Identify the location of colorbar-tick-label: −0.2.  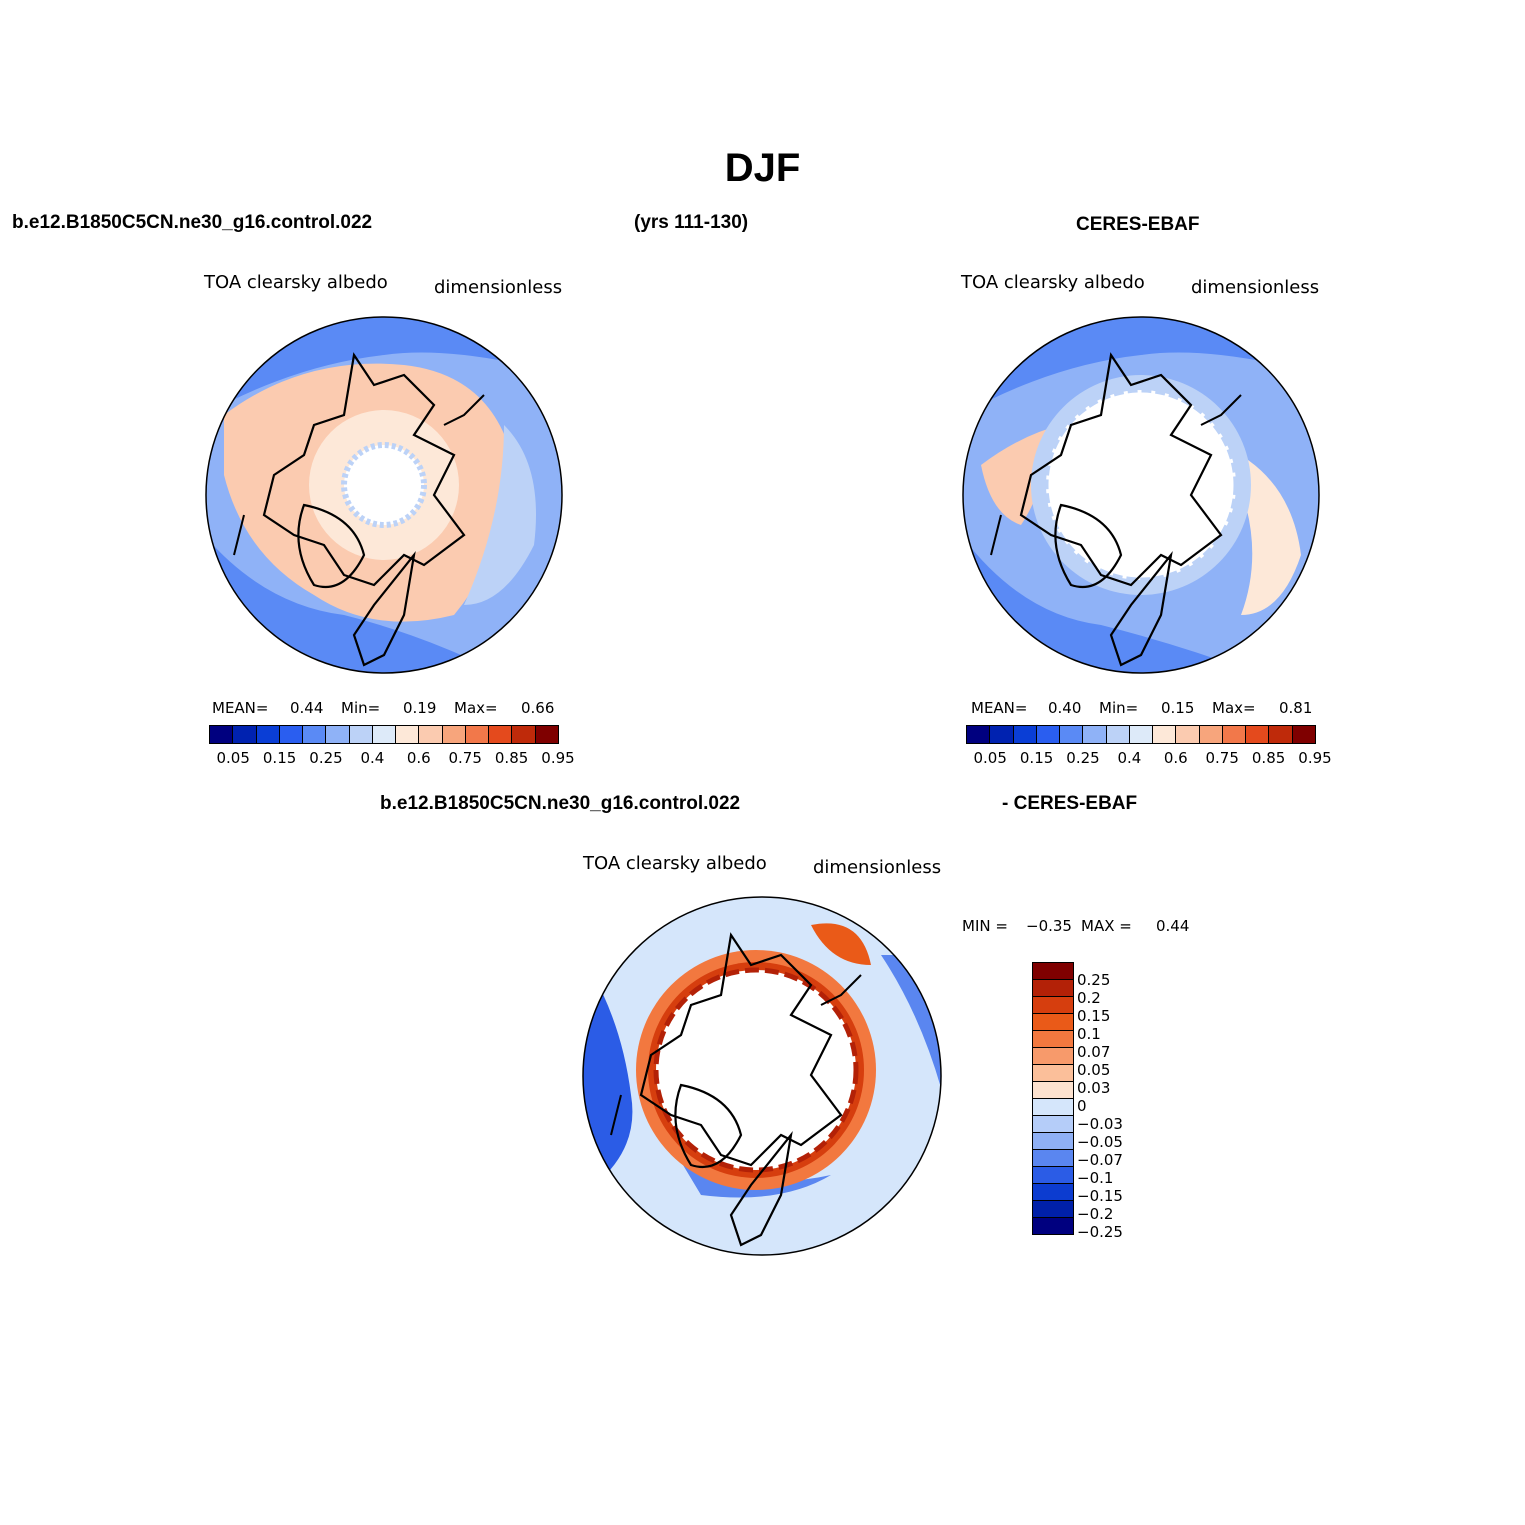
(1095, 1214).